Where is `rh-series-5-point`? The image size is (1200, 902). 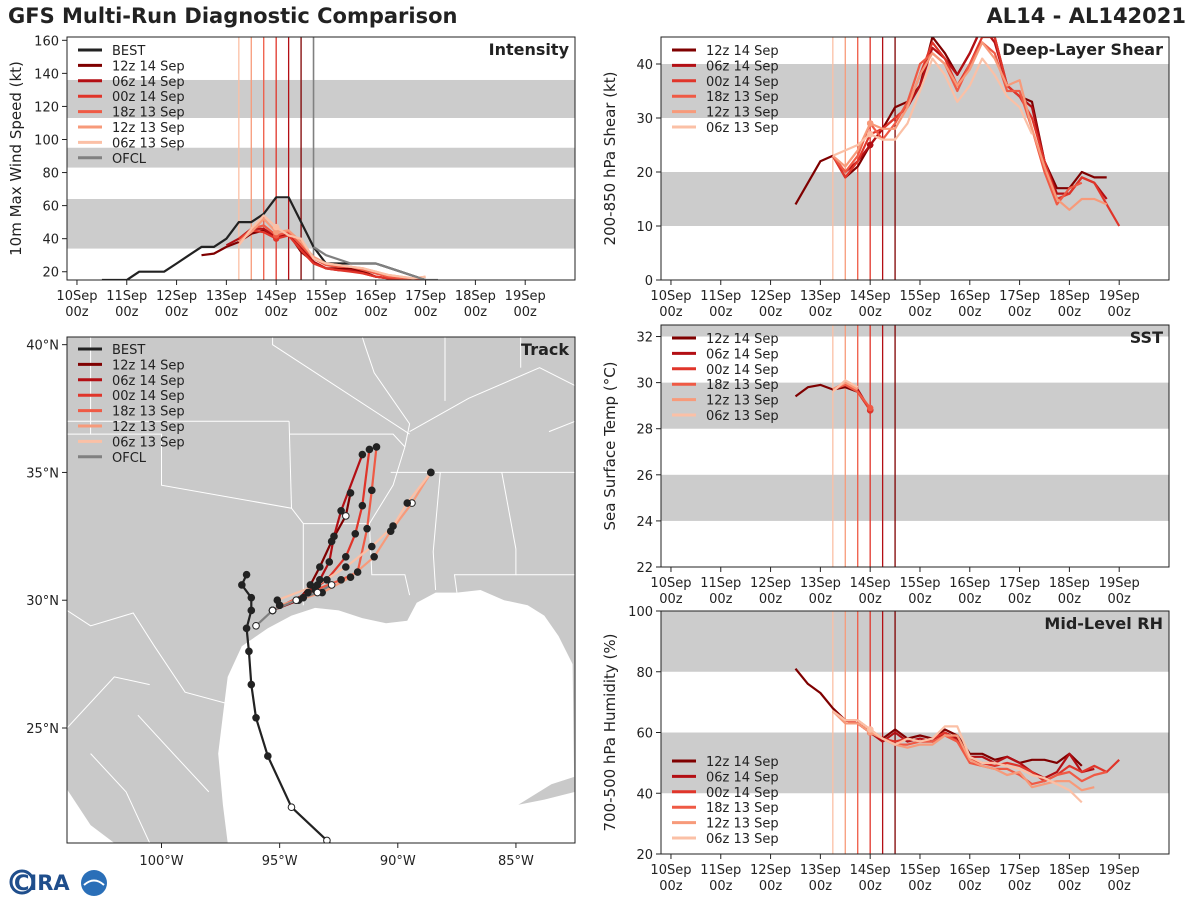 rh-series-5-point is located at coordinates (870, 729).